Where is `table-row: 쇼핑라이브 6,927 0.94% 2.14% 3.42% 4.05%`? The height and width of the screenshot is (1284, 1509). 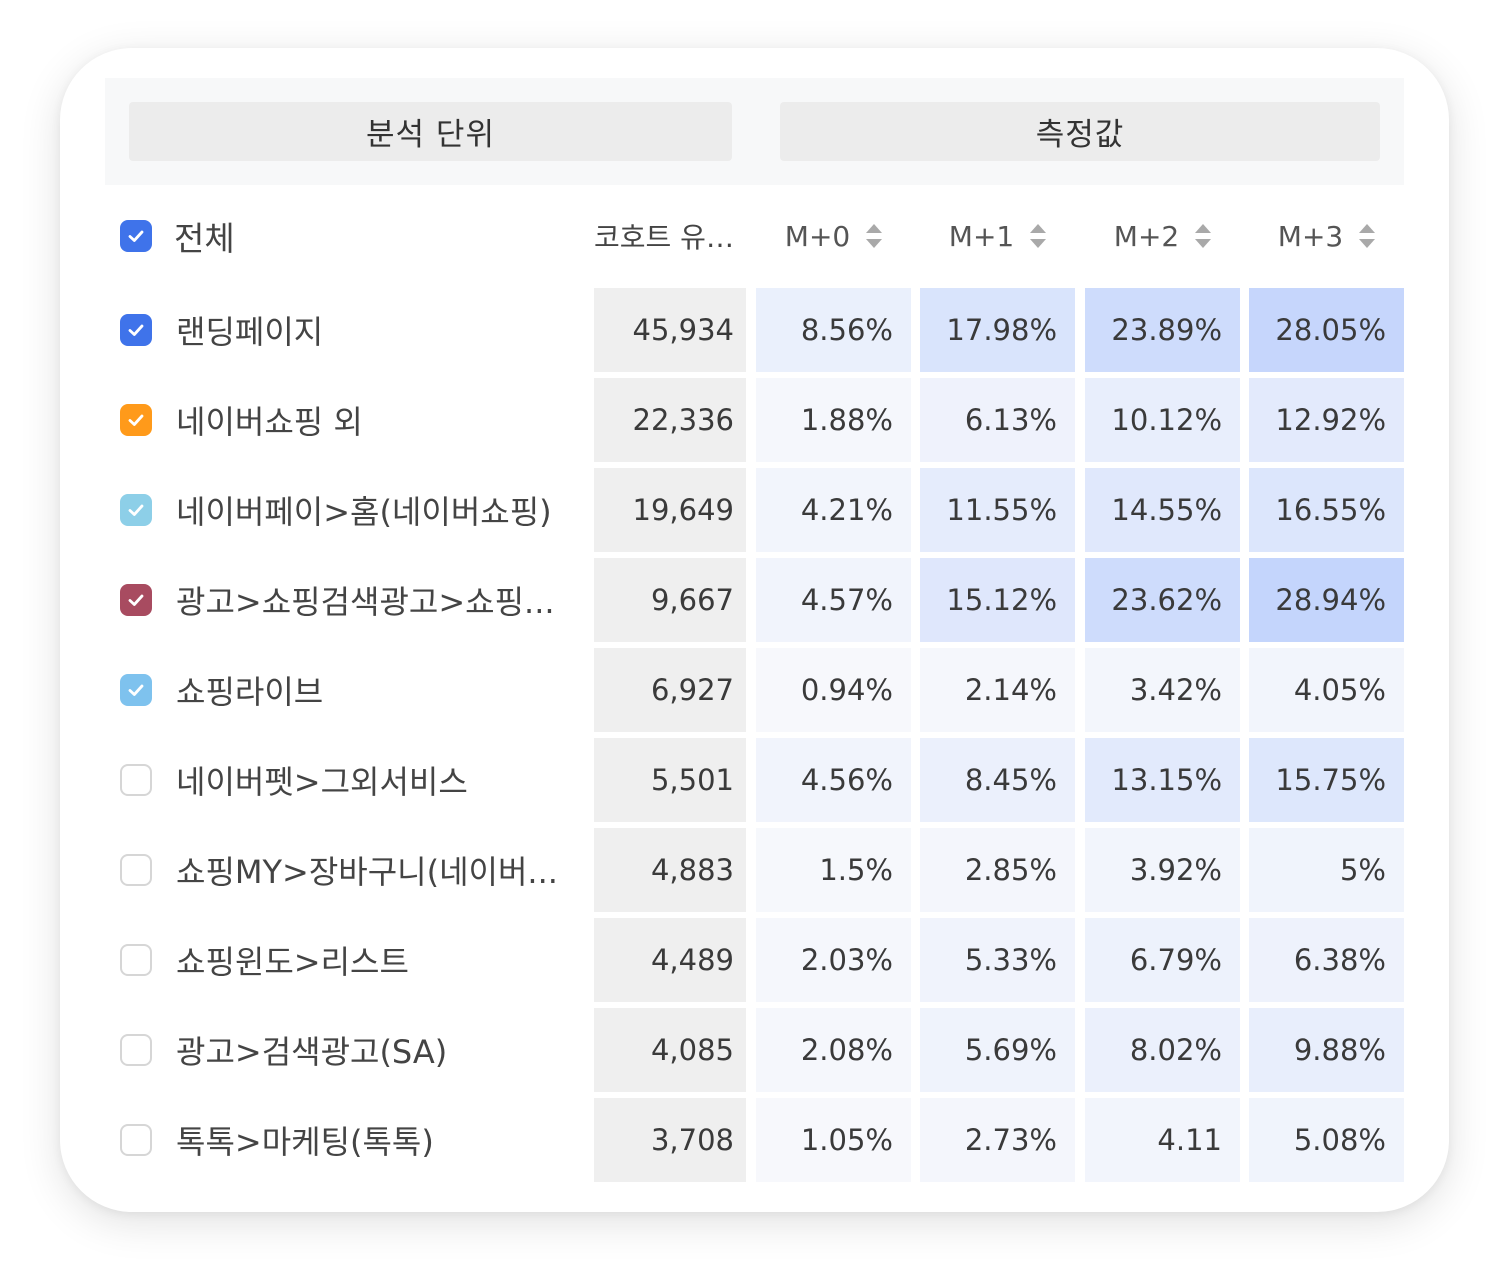
table-row: 쇼핑라이브 6,927 0.94% 2.14% 3.42% 4.05% is located at coordinates (754, 690).